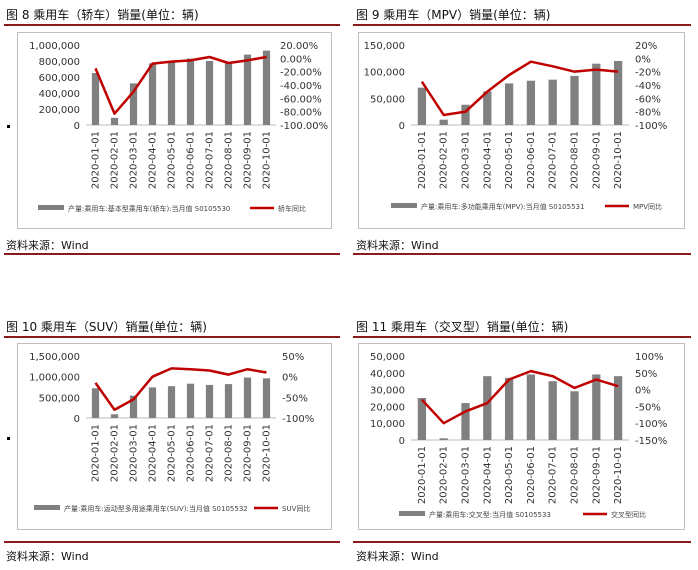  Describe the element at coordinates (387, 407) in the screenshot. I see `left-tick-label: 20,000` at that location.